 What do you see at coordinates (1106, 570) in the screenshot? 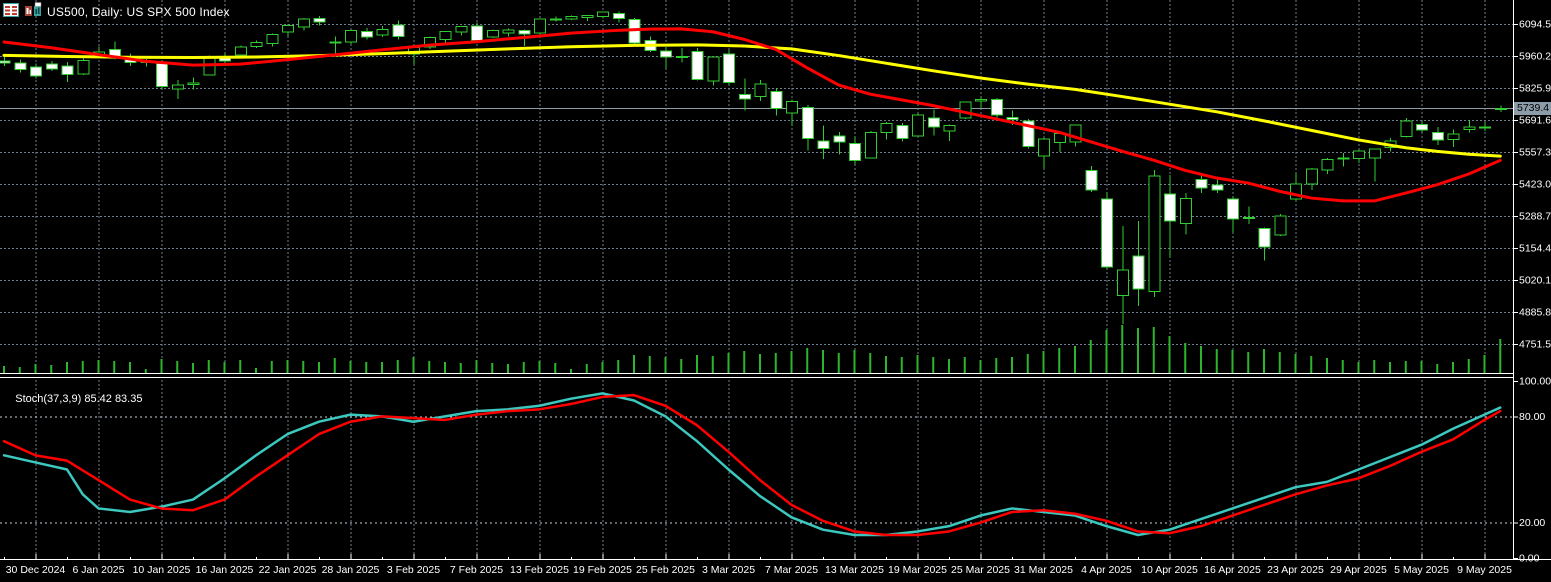
I see `date-tick-label: 4 Apr 2025` at bounding box center [1106, 570].